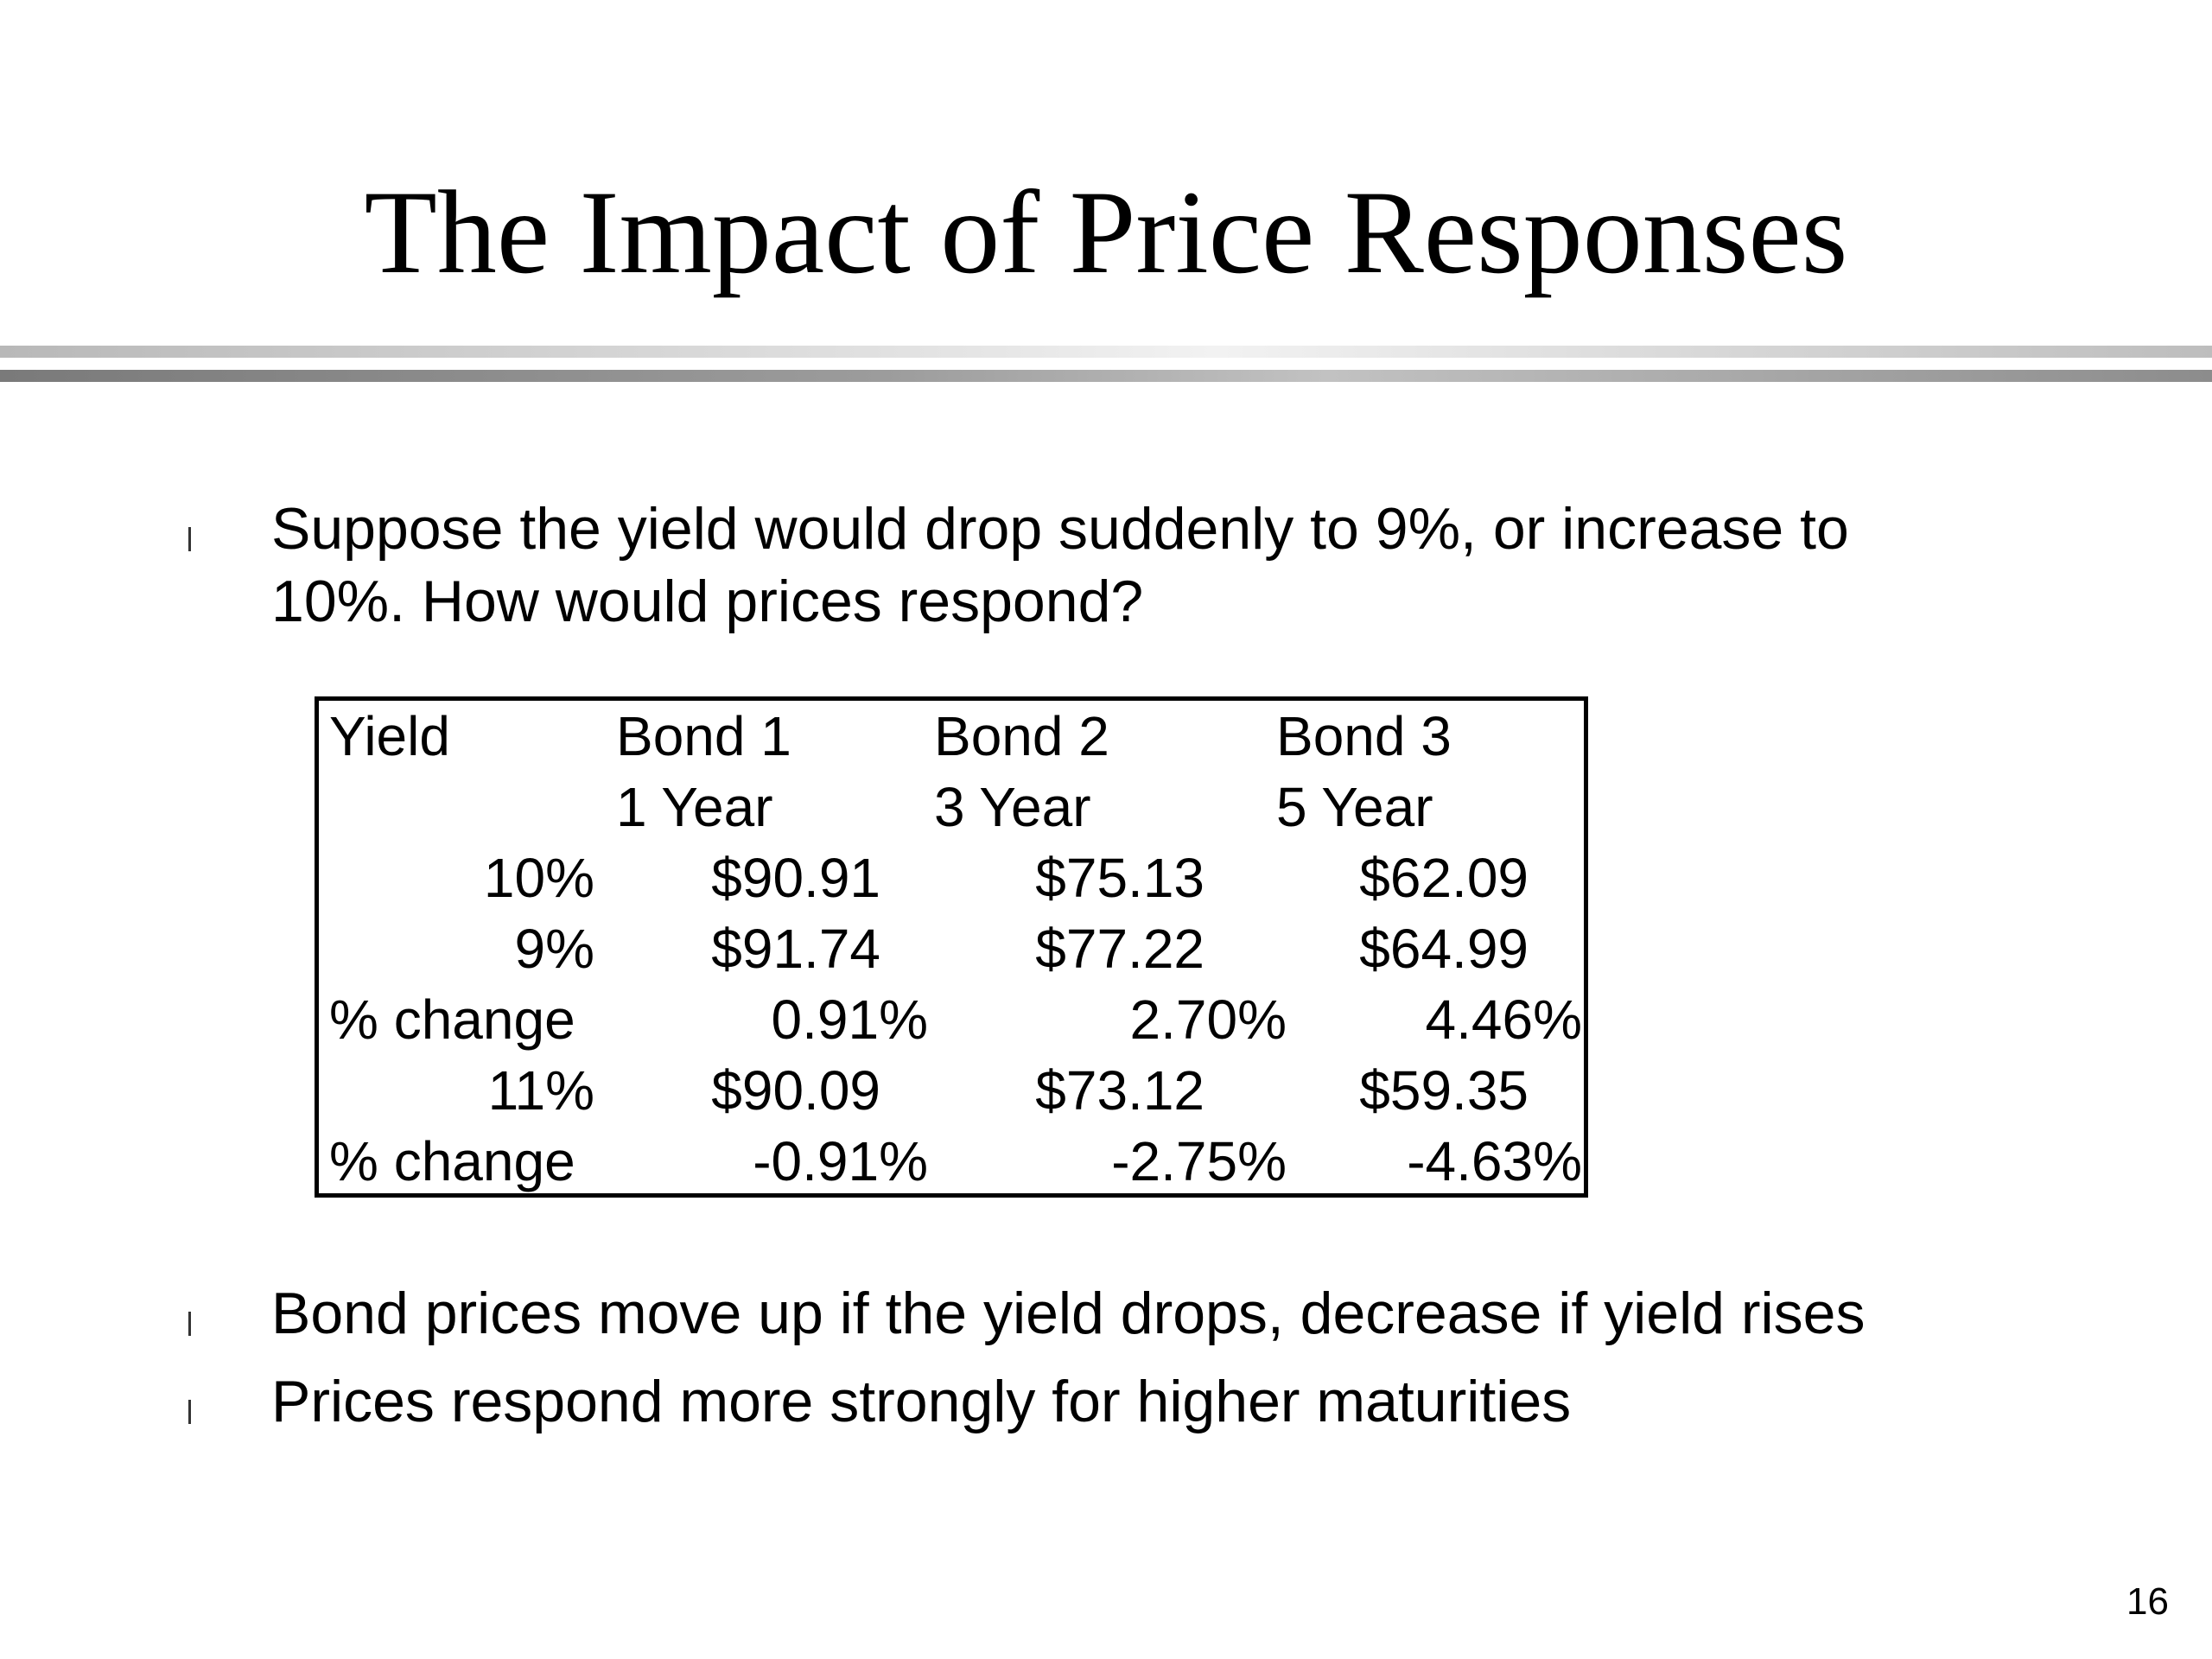  Describe the element at coordinates (1444, 1090) in the screenshot. I see `table-cell-bond3: $59.35` at that location.